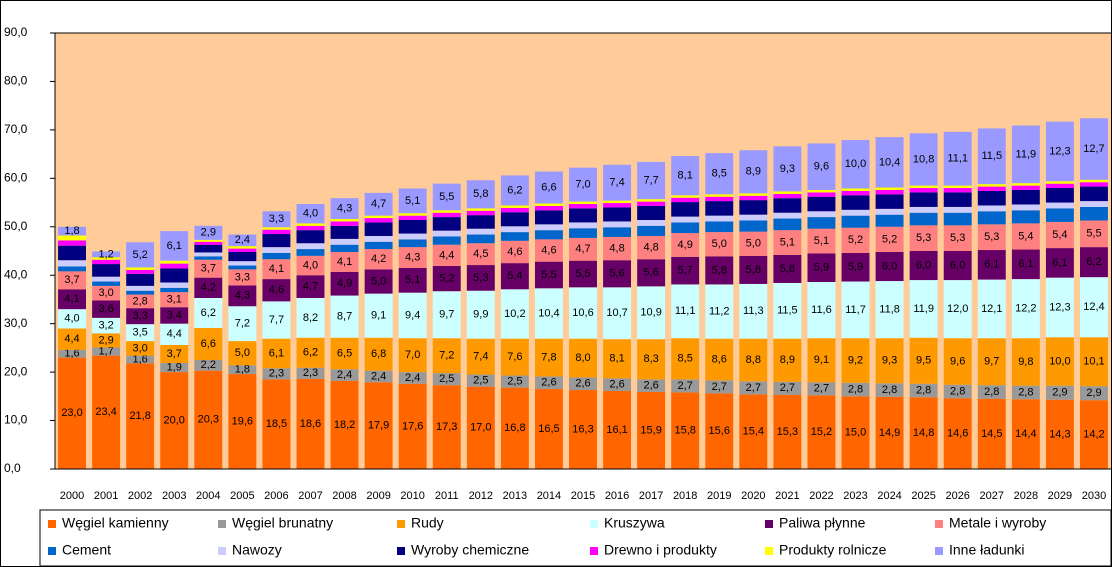  What do you see at coordinates (787, 388) in the screenshot?
I see `data-label: 2,7` at bounding box center [787, 388].